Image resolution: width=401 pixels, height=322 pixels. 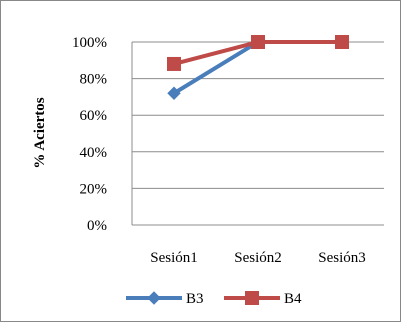 I want to click on y-tick-label: 80%, so click(x=94, y=80).